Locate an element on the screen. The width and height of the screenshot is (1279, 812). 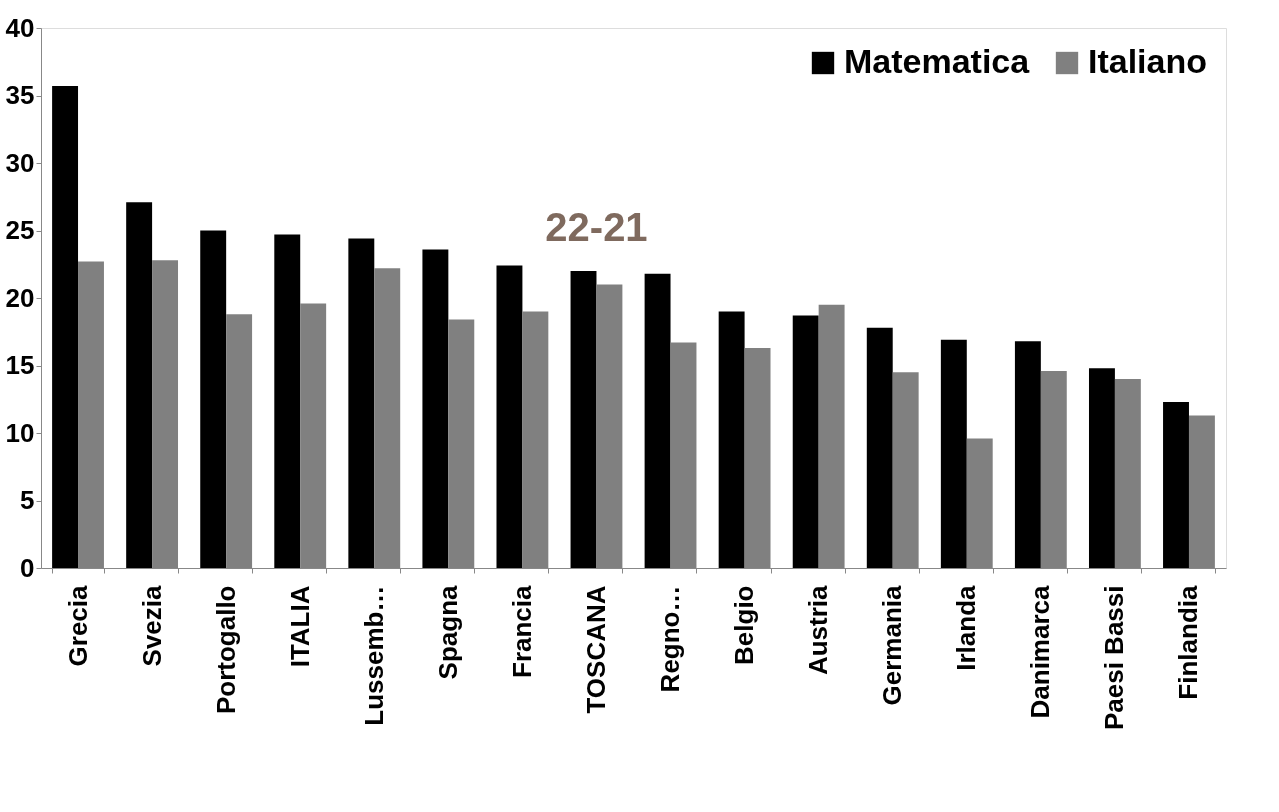
x-tick-label: Irlanda is located at coordinates (966, 627).